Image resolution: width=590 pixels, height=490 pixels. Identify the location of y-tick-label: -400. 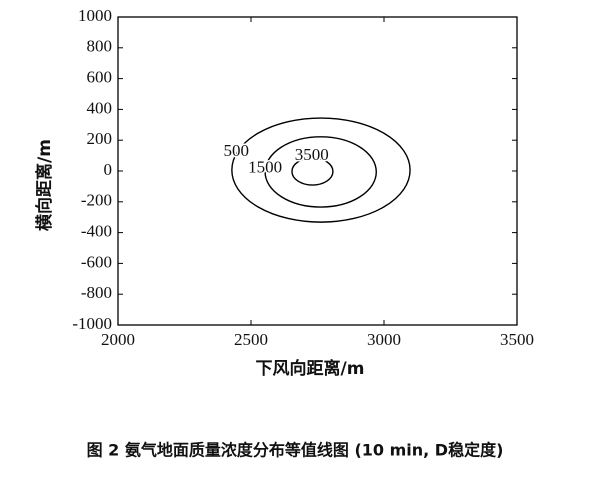
(96, 231).